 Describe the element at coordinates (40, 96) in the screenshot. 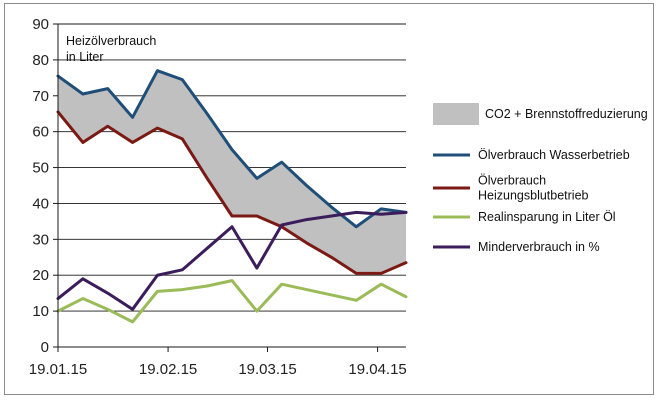

I see `y-tick-label: 70` at that location.